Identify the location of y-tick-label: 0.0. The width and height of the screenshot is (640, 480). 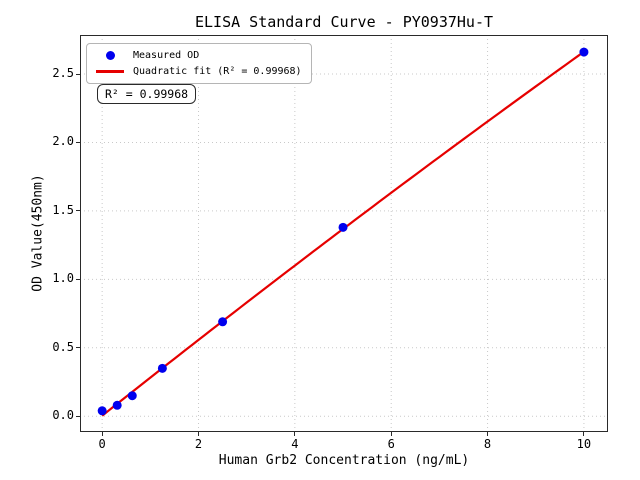
(63, 415).